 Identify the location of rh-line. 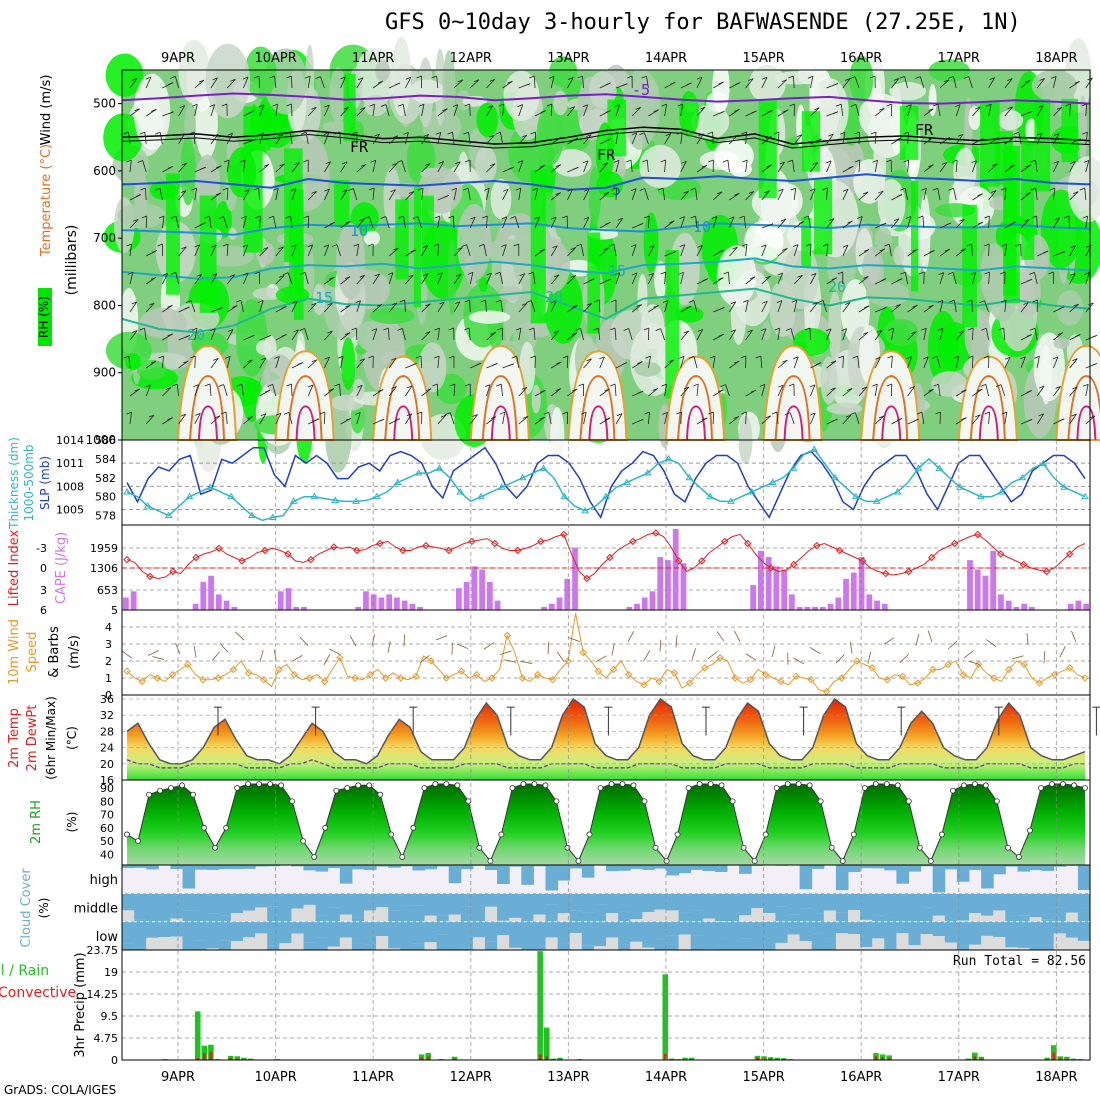
(606, 822).